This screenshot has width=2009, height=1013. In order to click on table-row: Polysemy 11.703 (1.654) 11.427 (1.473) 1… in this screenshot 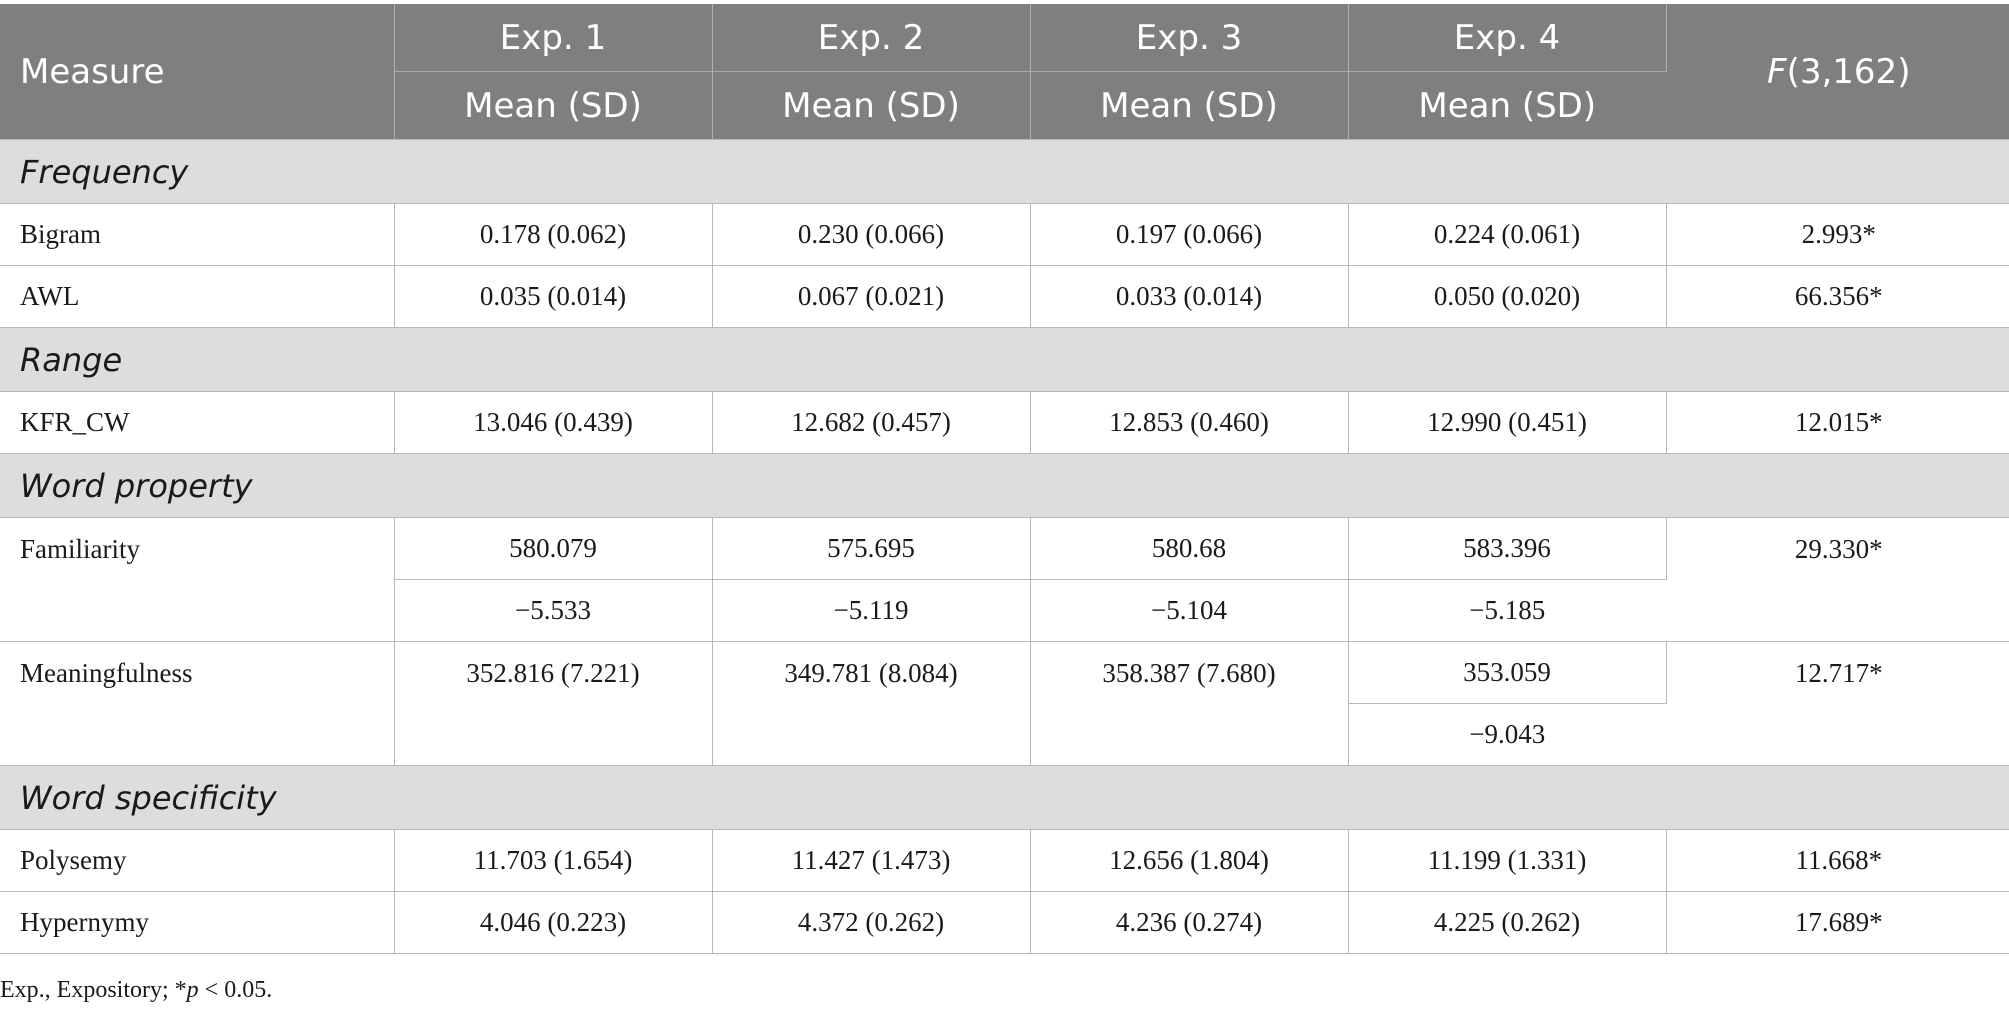, I will do `click(1004, 860)`.